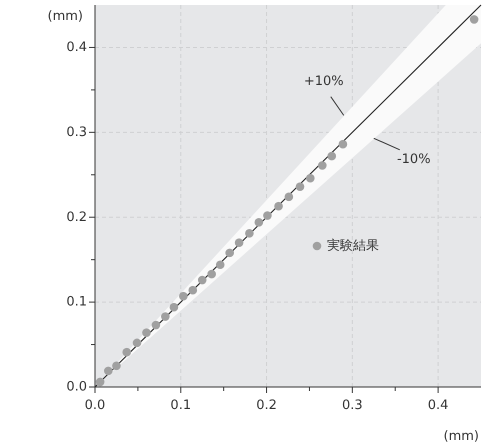  I want to click on y-tick-label: 0.1, so click(76, 302).